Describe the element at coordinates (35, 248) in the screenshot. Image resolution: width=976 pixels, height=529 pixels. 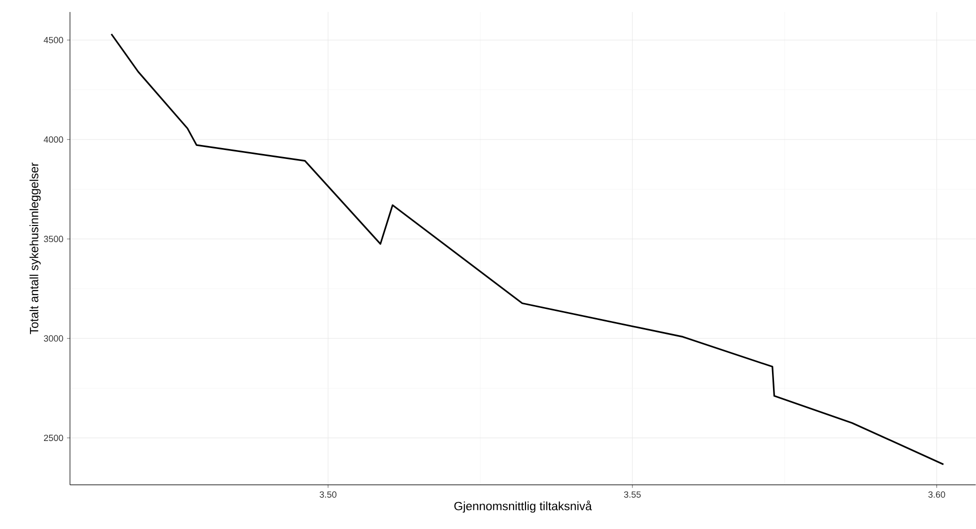
I see `y-axis-title: Totalt antall sykehusinnleggelser` at that location.